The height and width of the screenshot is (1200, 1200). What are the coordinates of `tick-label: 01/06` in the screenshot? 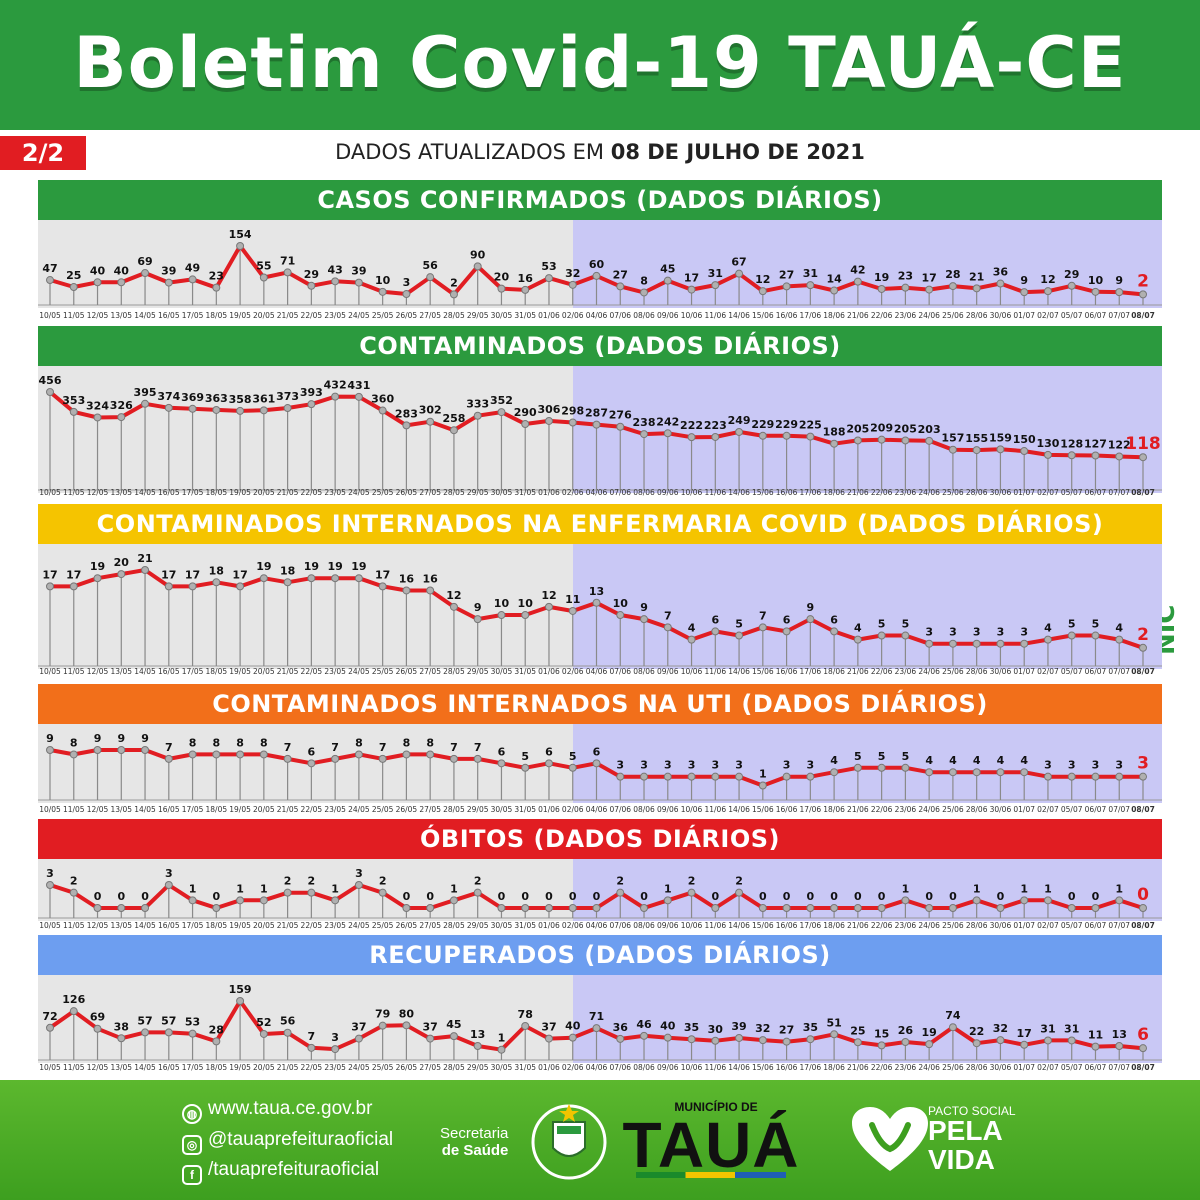 It's located at (549, 315).